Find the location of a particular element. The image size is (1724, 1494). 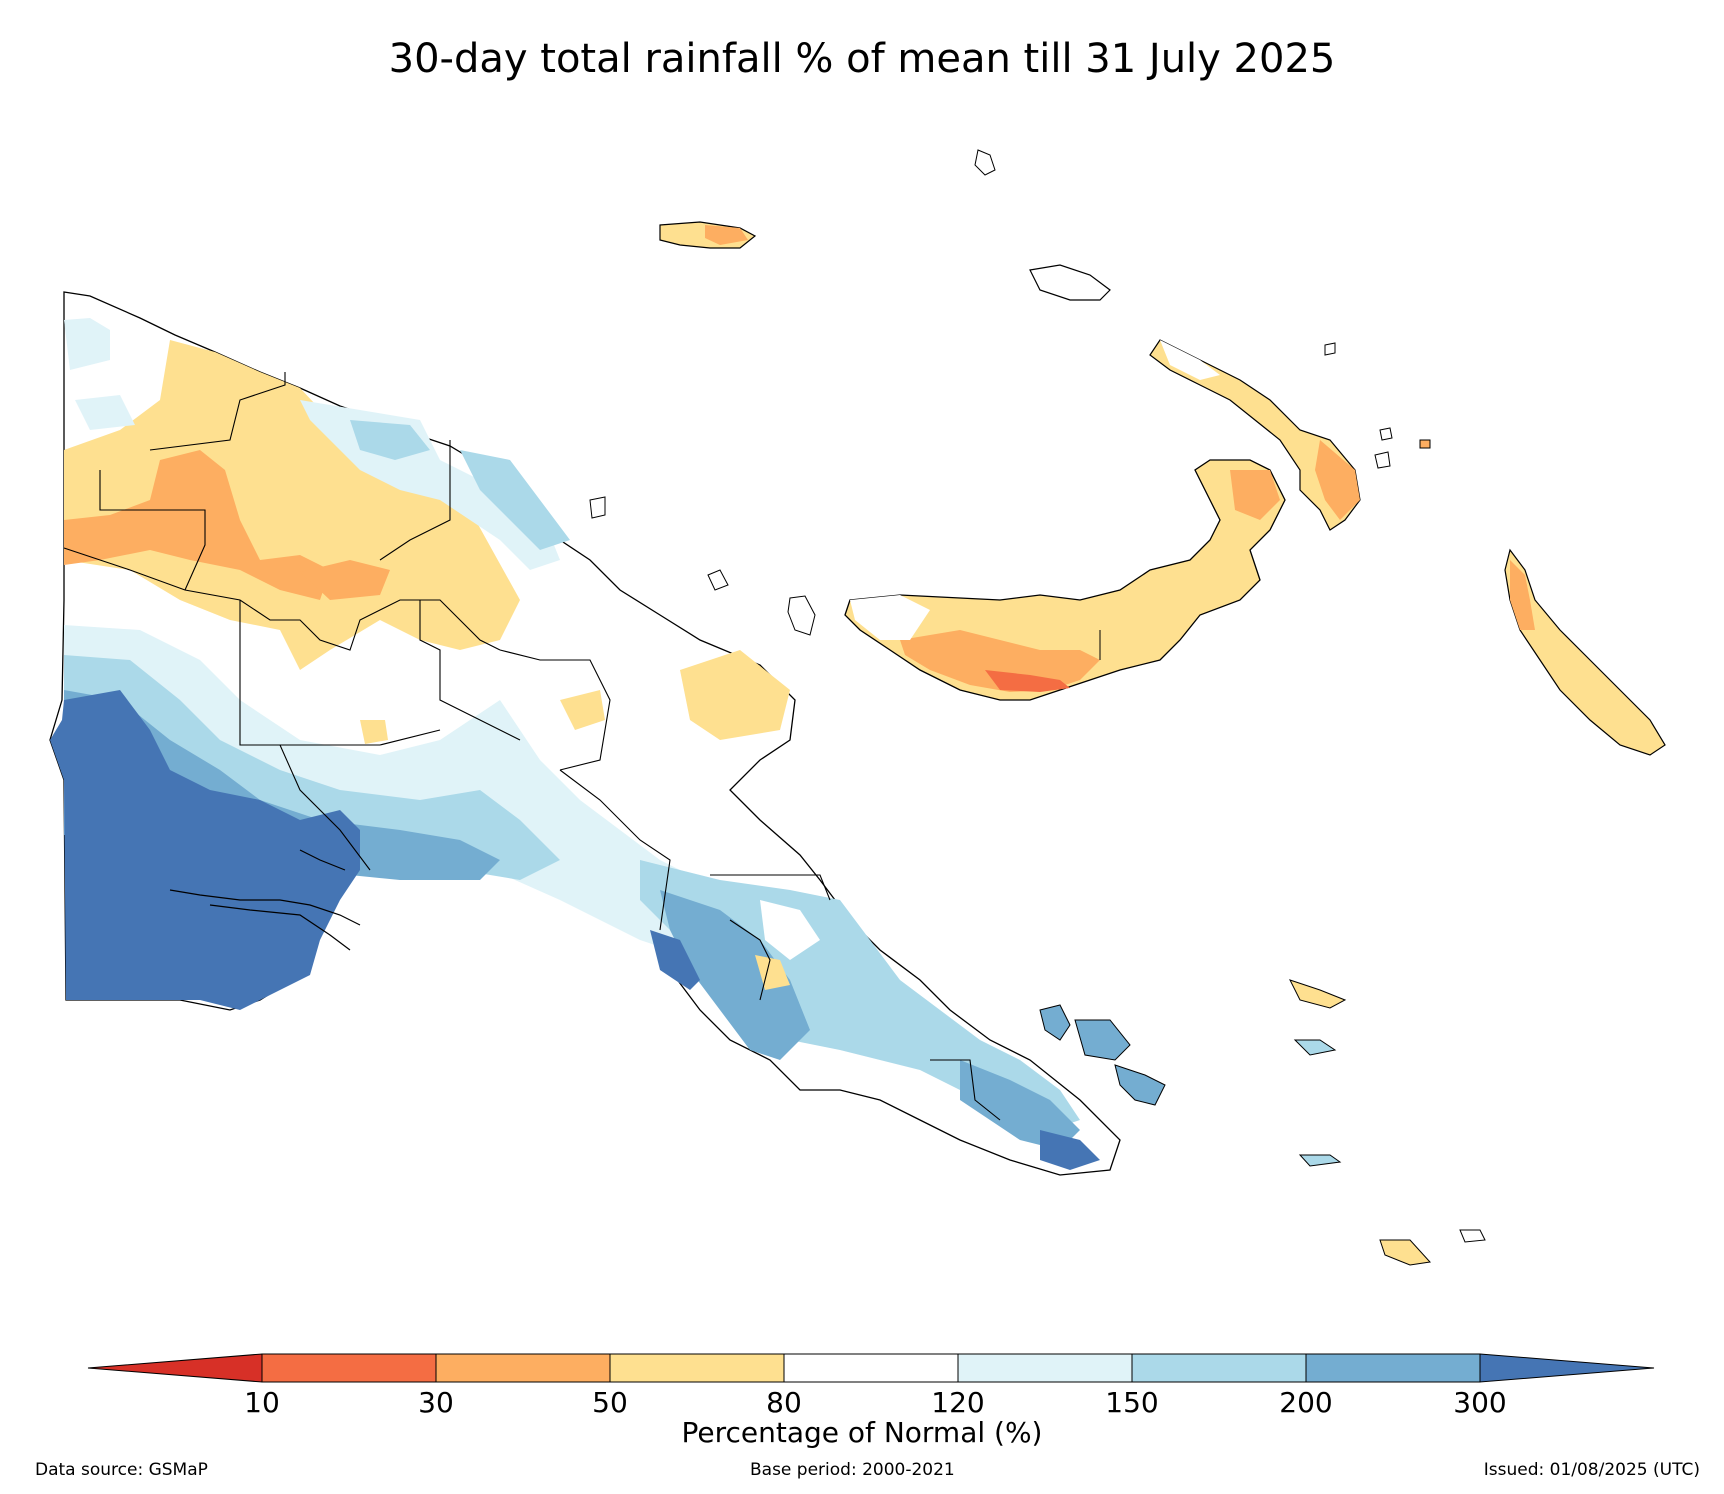

data-source: Data source: GSMaP is located at coordinates (121, 1470).